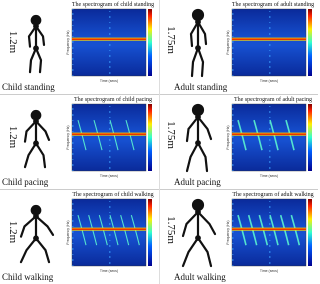 Image resolution: width=320 pixels, height=284 pixels. What do you see at coordinates (200, 277) in the screenshot?
I see `caption: Adult walking` at bounding box center [200, 277].